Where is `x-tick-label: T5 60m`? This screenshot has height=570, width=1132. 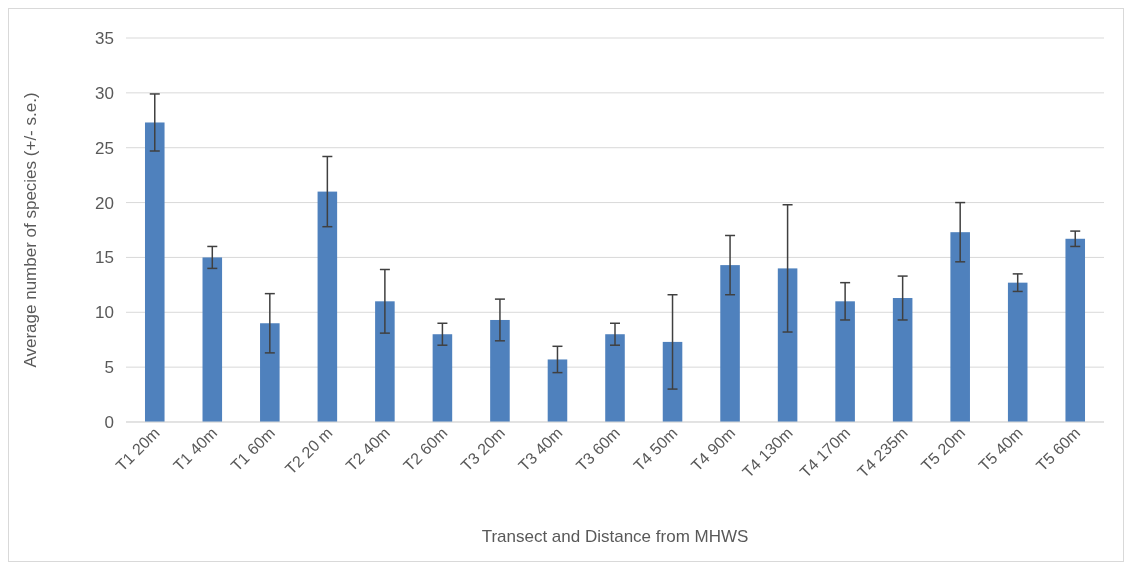
x-tick-label: T5 60m is located at coordinates (1058, 449).